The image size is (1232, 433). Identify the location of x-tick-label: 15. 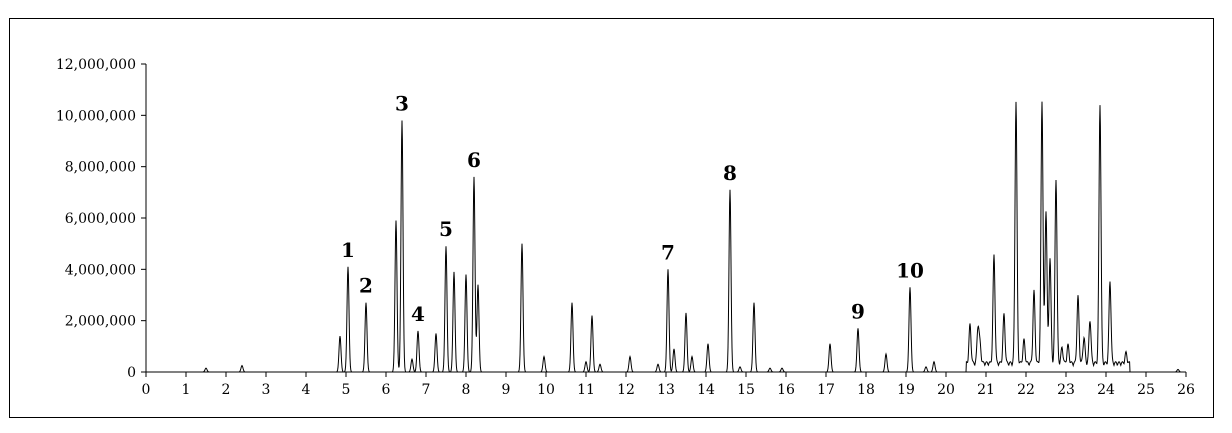
(746, 390).